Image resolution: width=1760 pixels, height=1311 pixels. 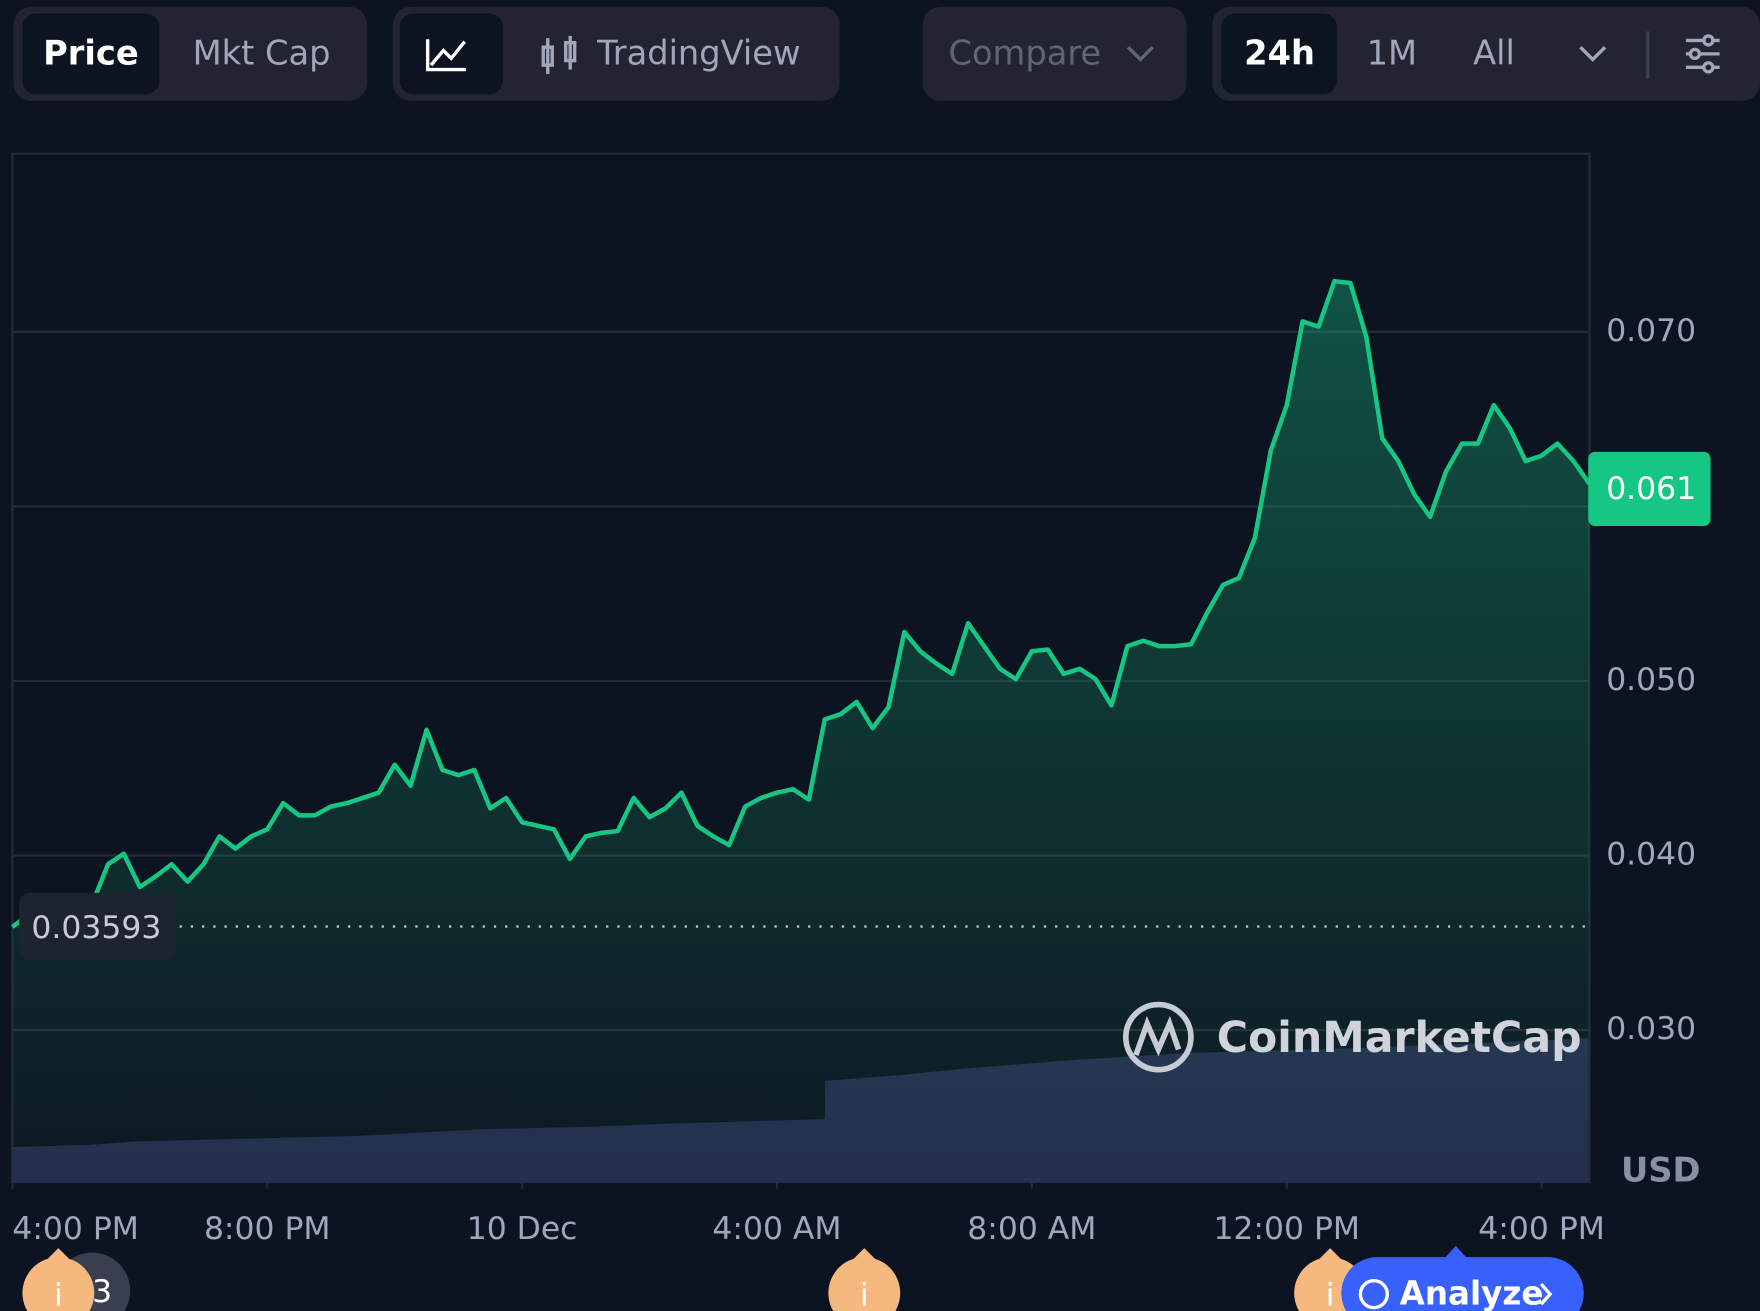 I want to click on range-24h: 24h, so click(x=1279, y=52).